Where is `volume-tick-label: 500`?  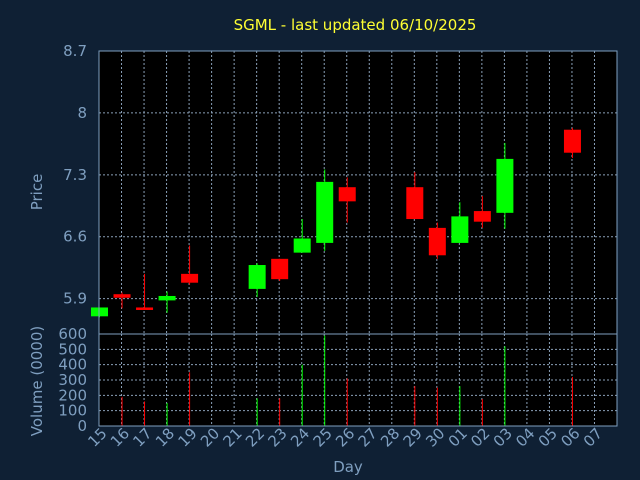 volume-tick-label: 500 is located at coordinates (72, 349).